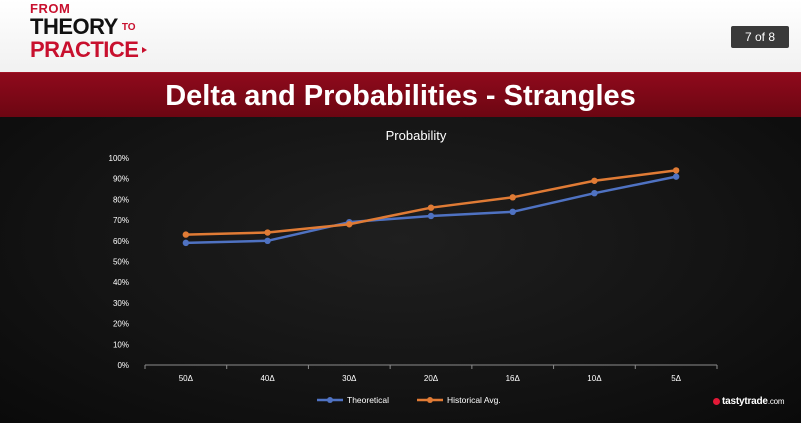 The height and width of the screenshot is (423, 801). I want to click on logo-from-text: FROM, so click(50, 8).